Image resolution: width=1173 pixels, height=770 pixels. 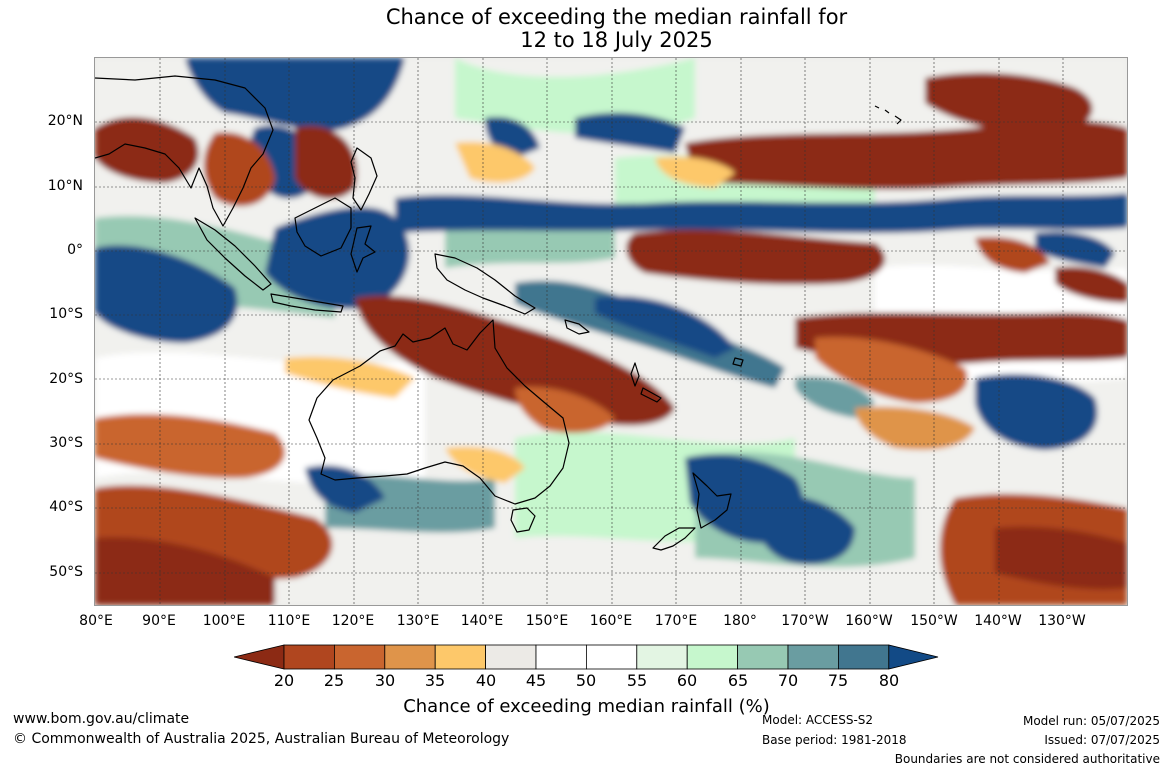 I want to click on lon-label-130w: 130°W, so click(x=1062, y=621).